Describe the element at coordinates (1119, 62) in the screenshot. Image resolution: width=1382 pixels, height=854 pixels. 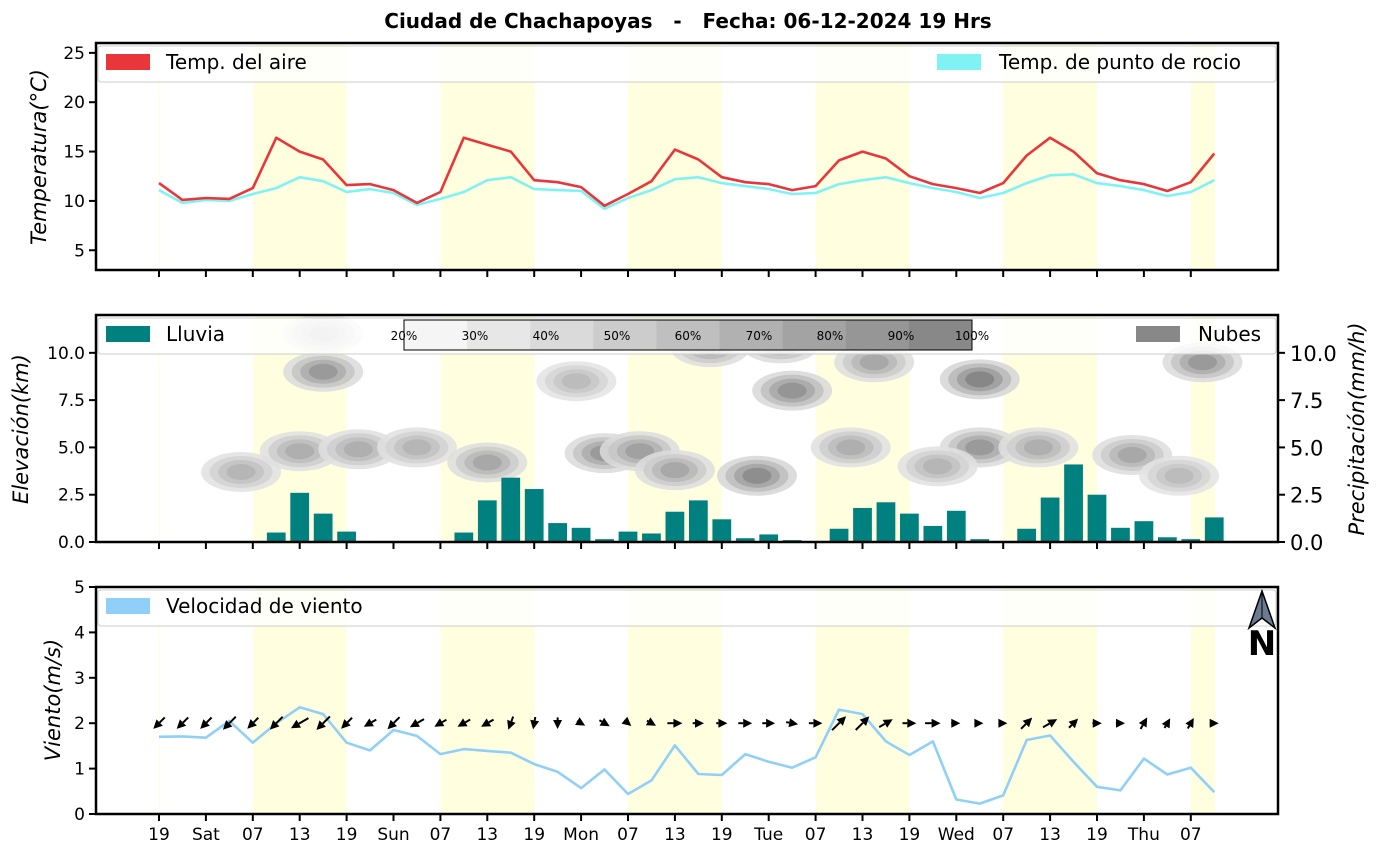
I see `legend-label-dew-point: Temp. de punto de rocio` at that location.